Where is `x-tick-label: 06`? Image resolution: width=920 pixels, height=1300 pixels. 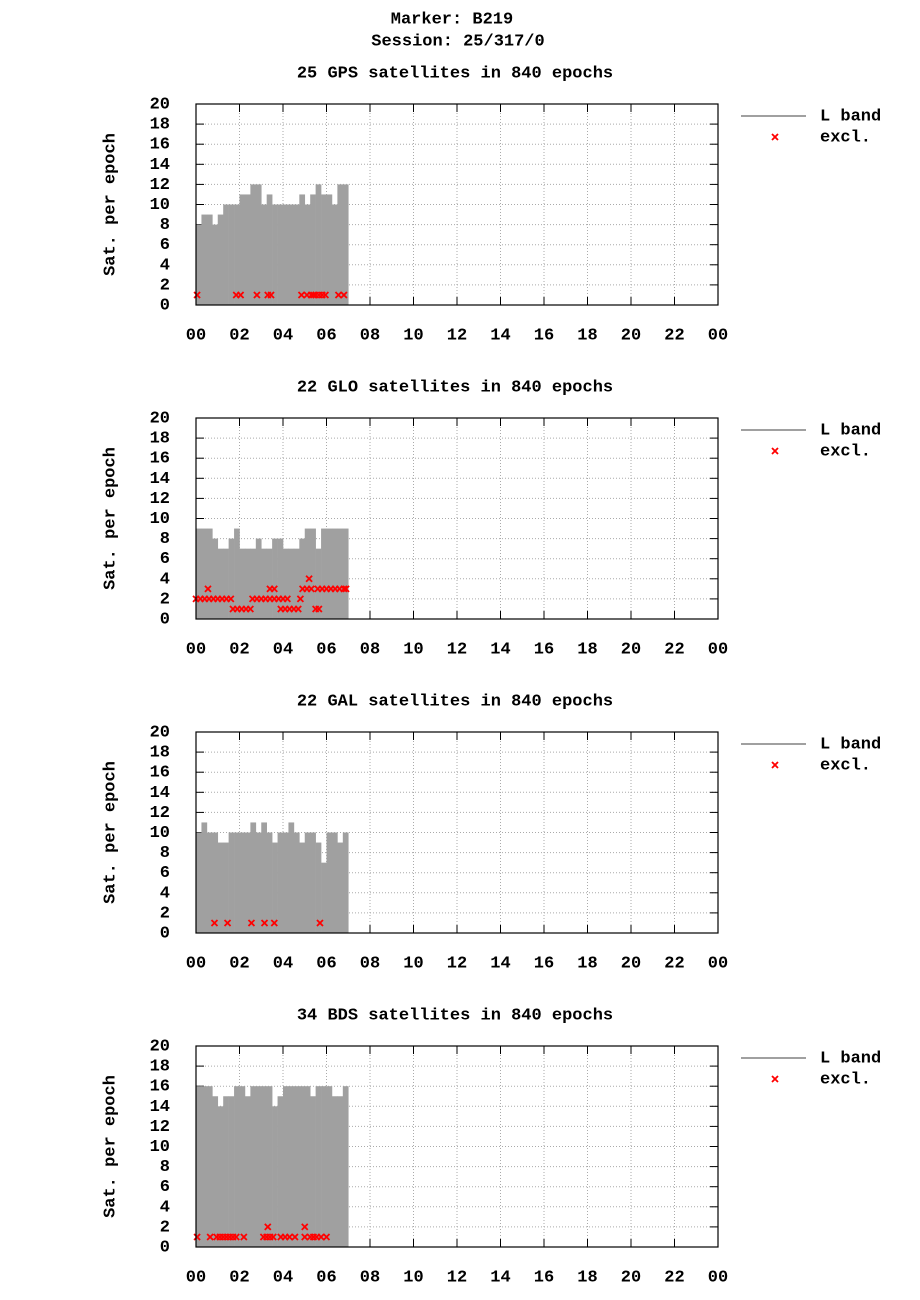
x-tick-label: 06 is located at coordinates (326, 335).